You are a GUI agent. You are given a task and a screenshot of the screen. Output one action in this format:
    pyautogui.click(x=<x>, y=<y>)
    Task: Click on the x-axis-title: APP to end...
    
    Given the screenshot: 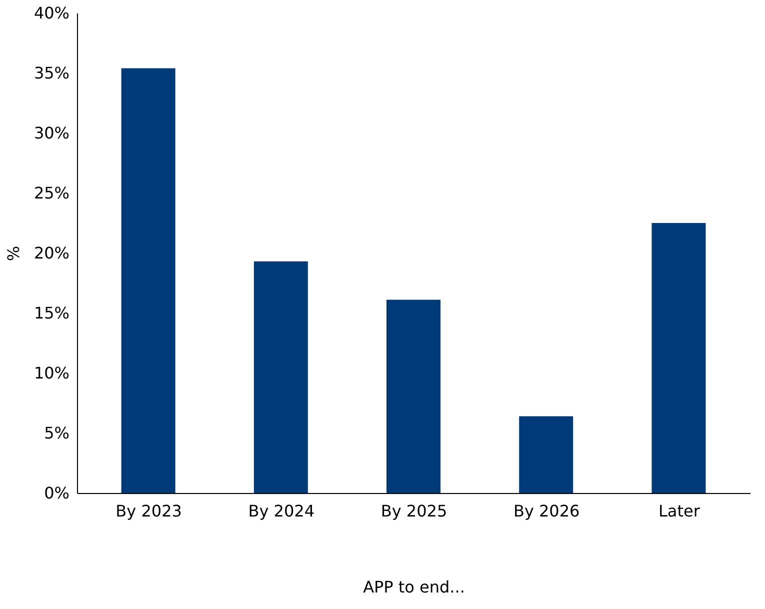 What is the action you would take?
    pyautogui.click(x=414, y=587)
    